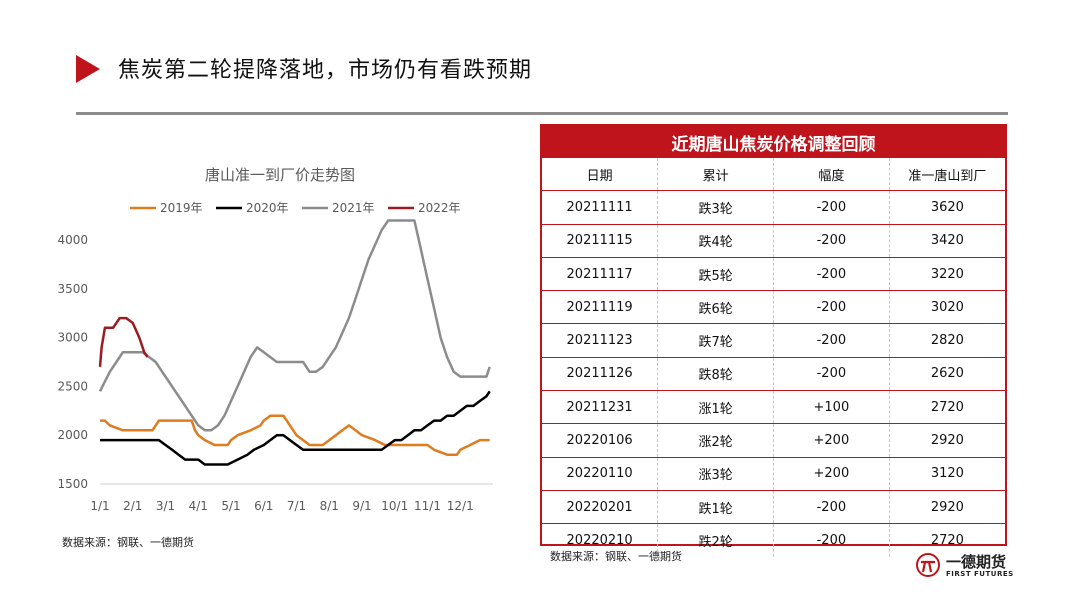 This screenshot has height=608, width=1080. What do you see at coordinates (715, 507) in the screenshot?
I see `cell-cumulative: 跌1轮` at bounding box center [715, 507].